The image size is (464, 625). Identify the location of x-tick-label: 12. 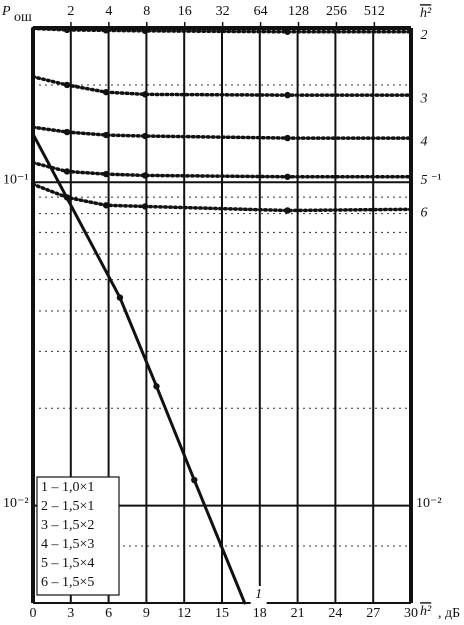
(184, 613).